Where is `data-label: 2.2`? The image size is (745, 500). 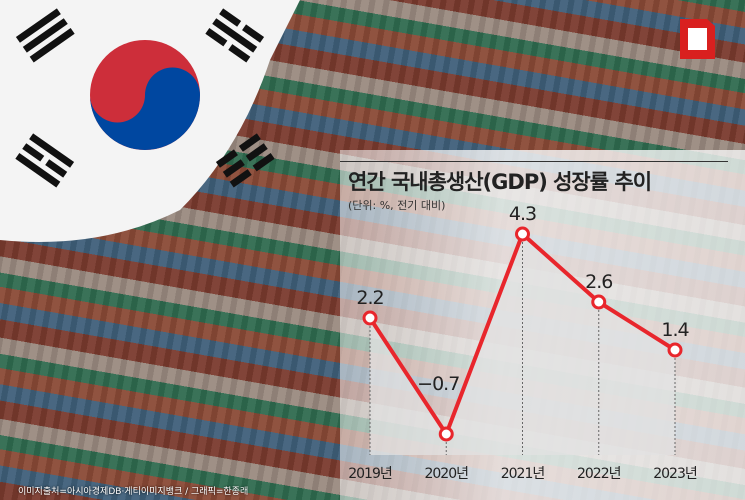 data-label: 2.2 is located at coordinates (369, 298).